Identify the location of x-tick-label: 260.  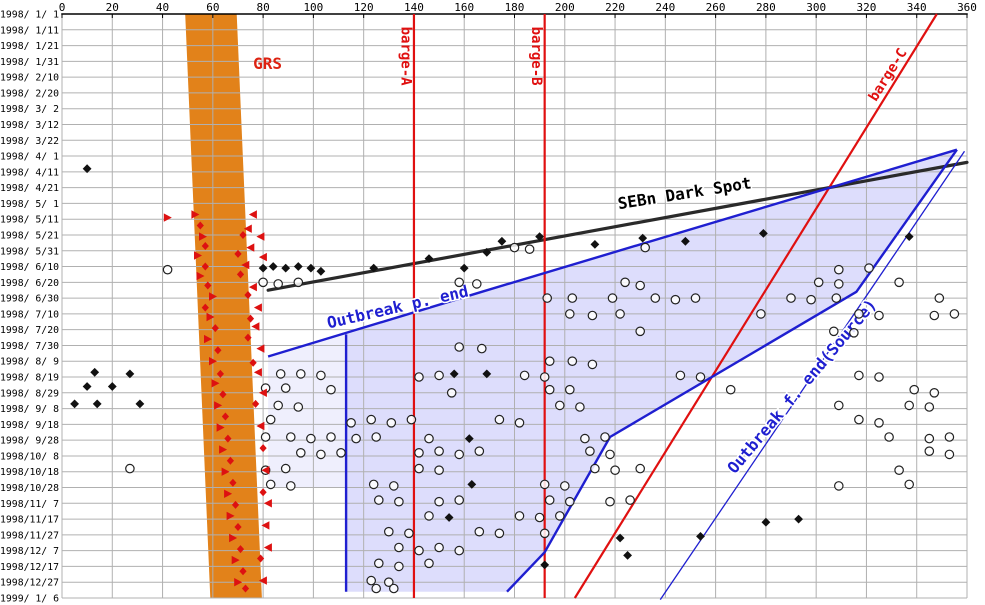
(716, 7).